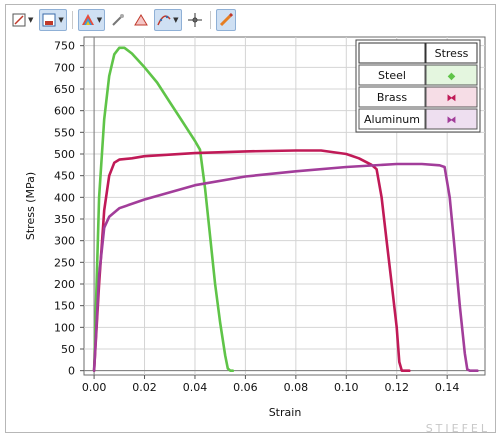  I want to click on legend-label-brass: Brass, so click(392, 97).